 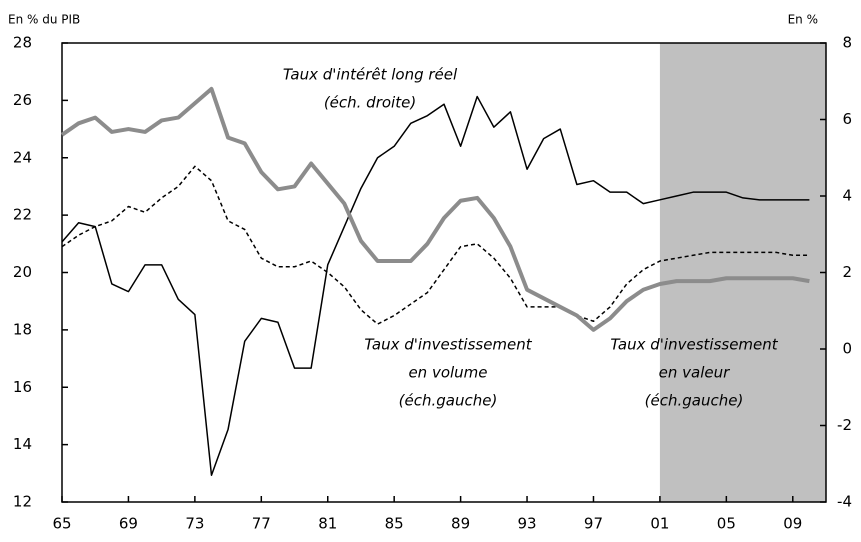 I want to click on y-tick-label: 24, so click(x=22, y=157).